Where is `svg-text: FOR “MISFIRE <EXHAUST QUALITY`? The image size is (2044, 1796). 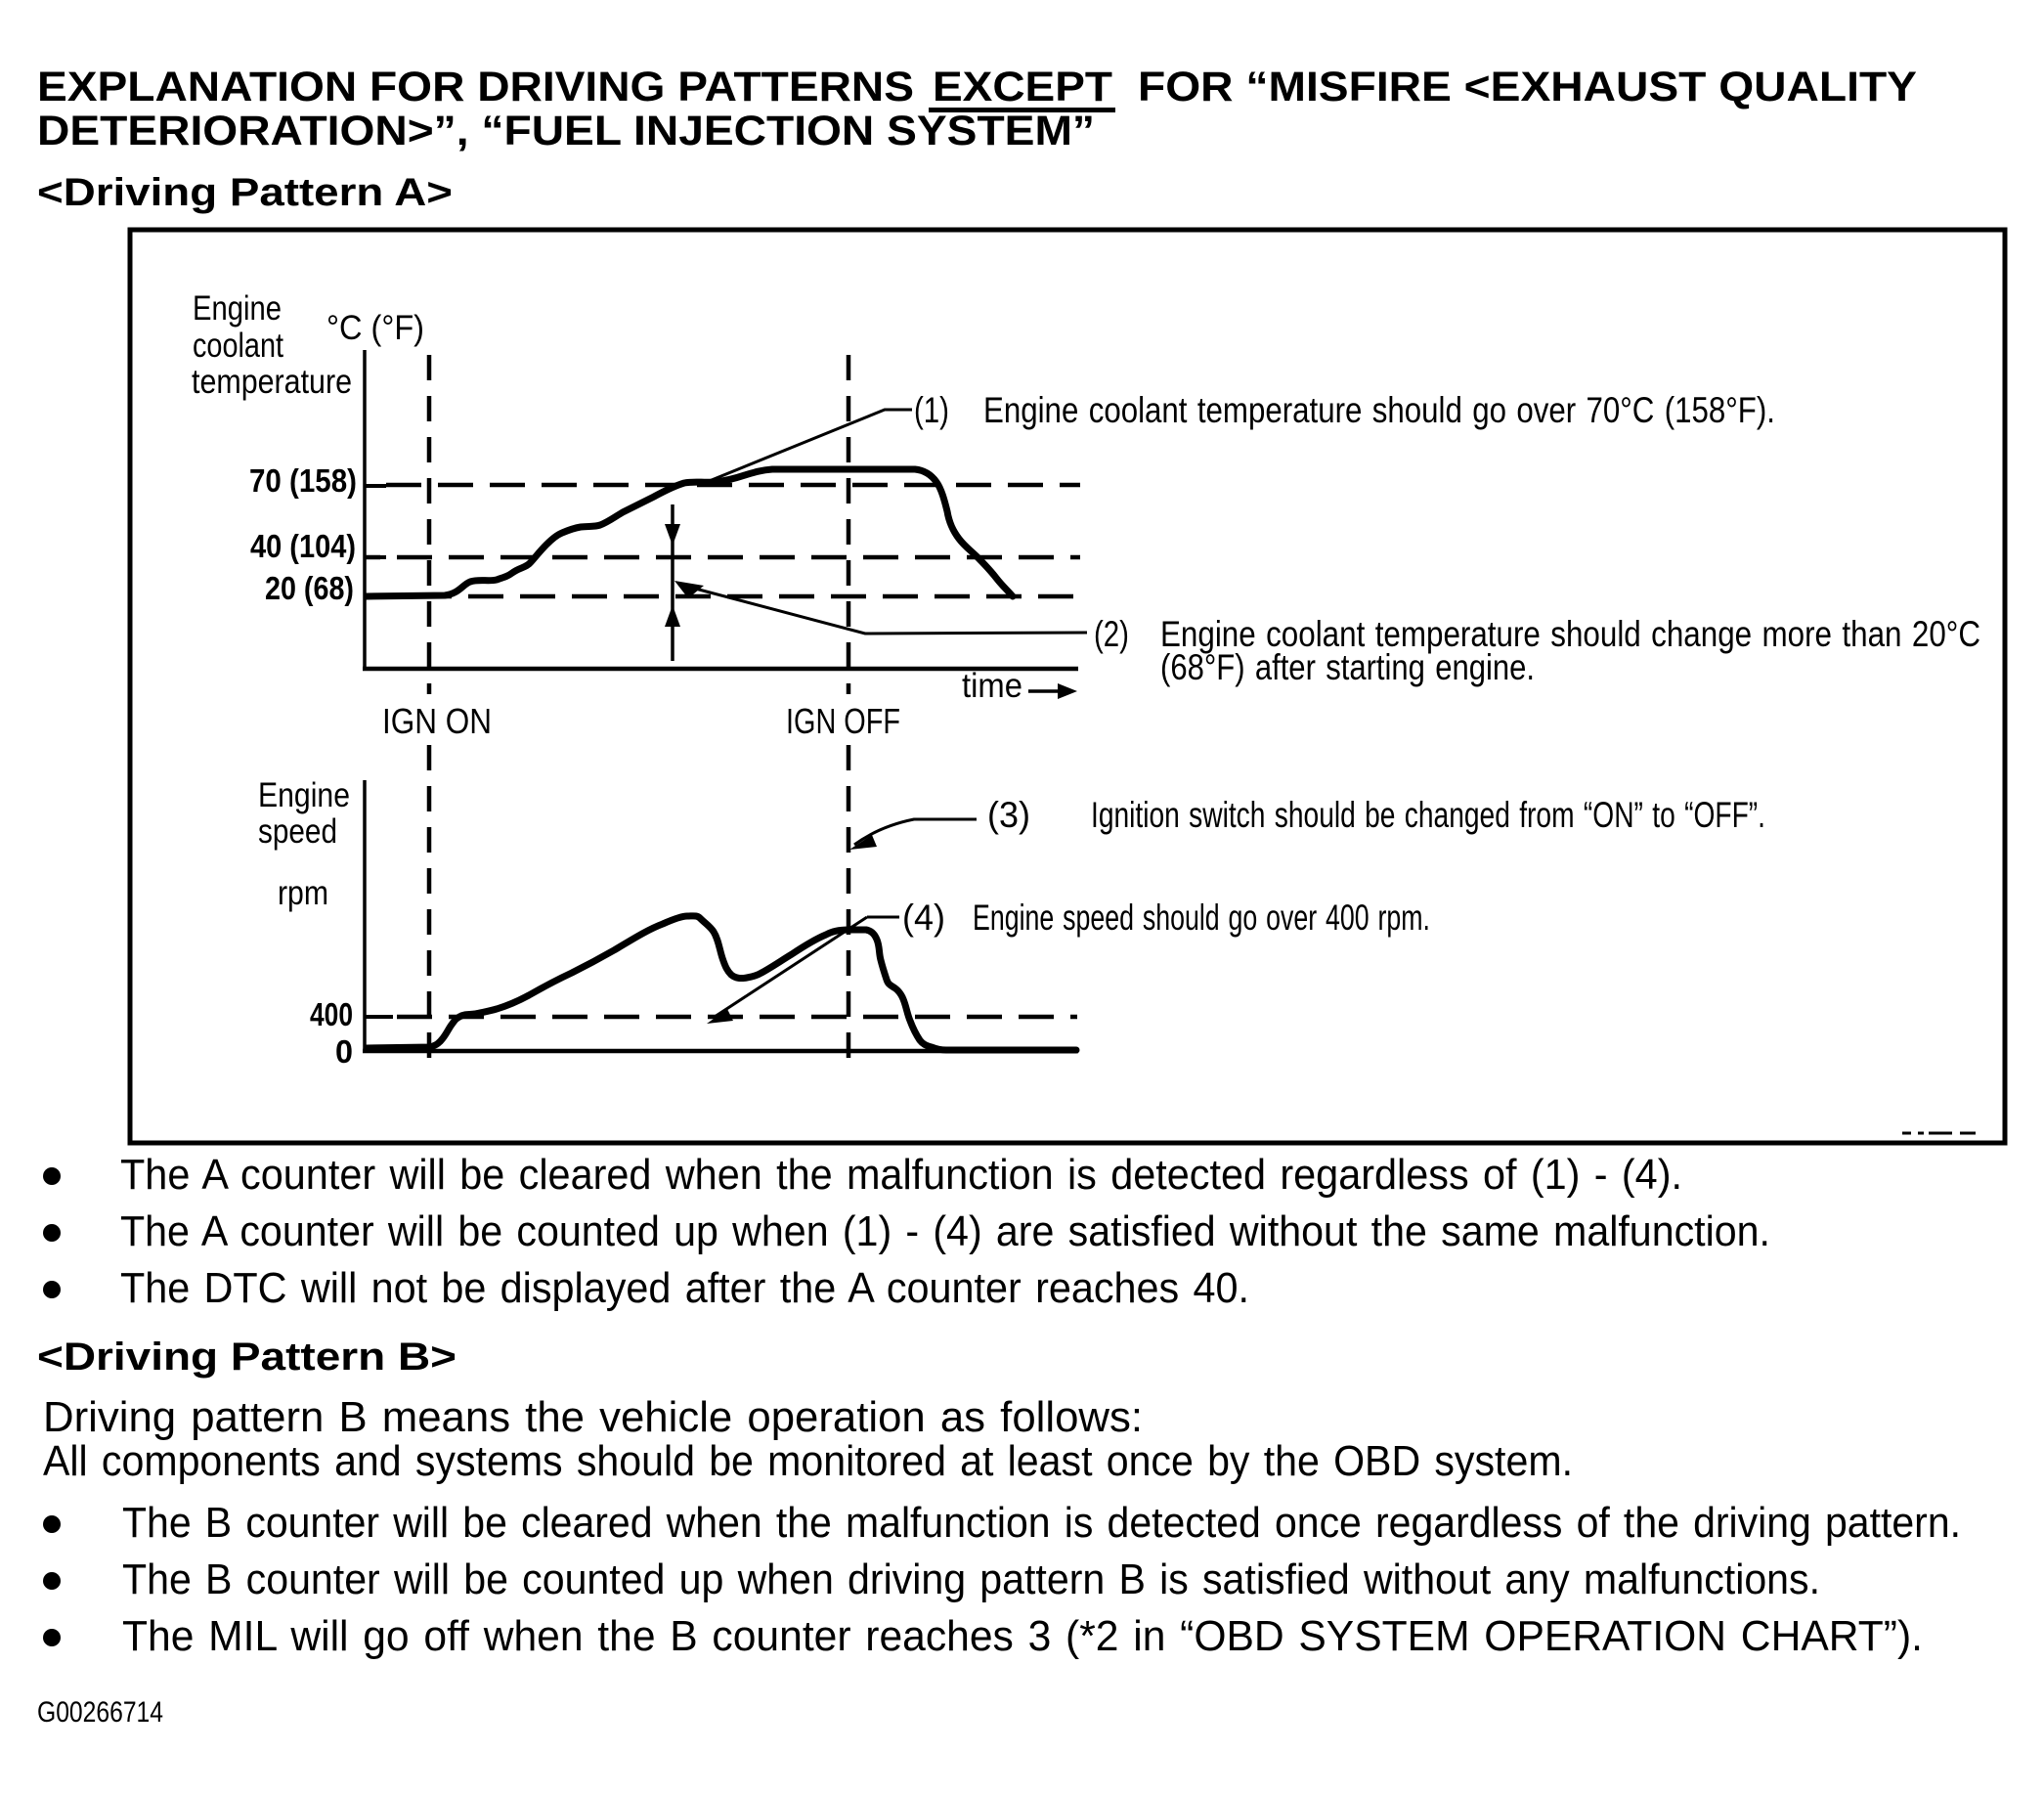 svg-text: FOR “MISFIRE <EXHAUST QUALITY is located at coordinates (1527, 87).